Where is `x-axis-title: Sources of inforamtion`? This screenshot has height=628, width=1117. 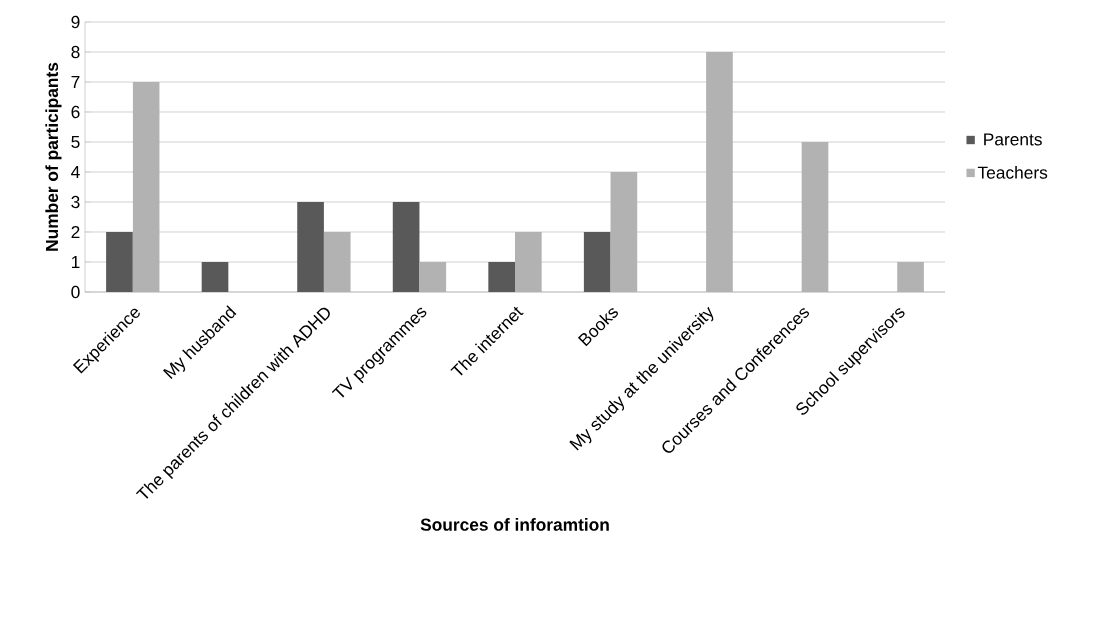 x-axis-title: Sources of inforamtion is located at coordinates (514, 524).